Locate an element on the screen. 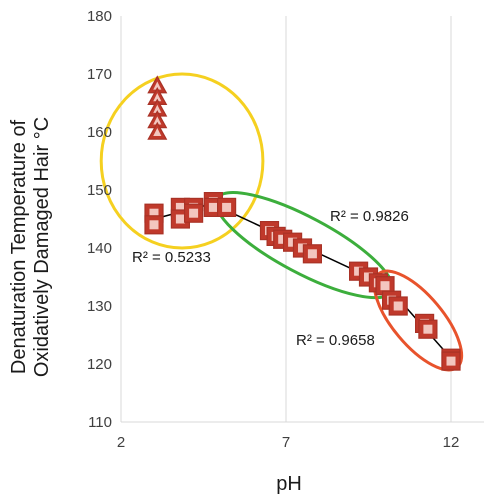 This screenshot has width=492, height=500. y-tick-label-110: 110 is located at coordinates (100, 422).